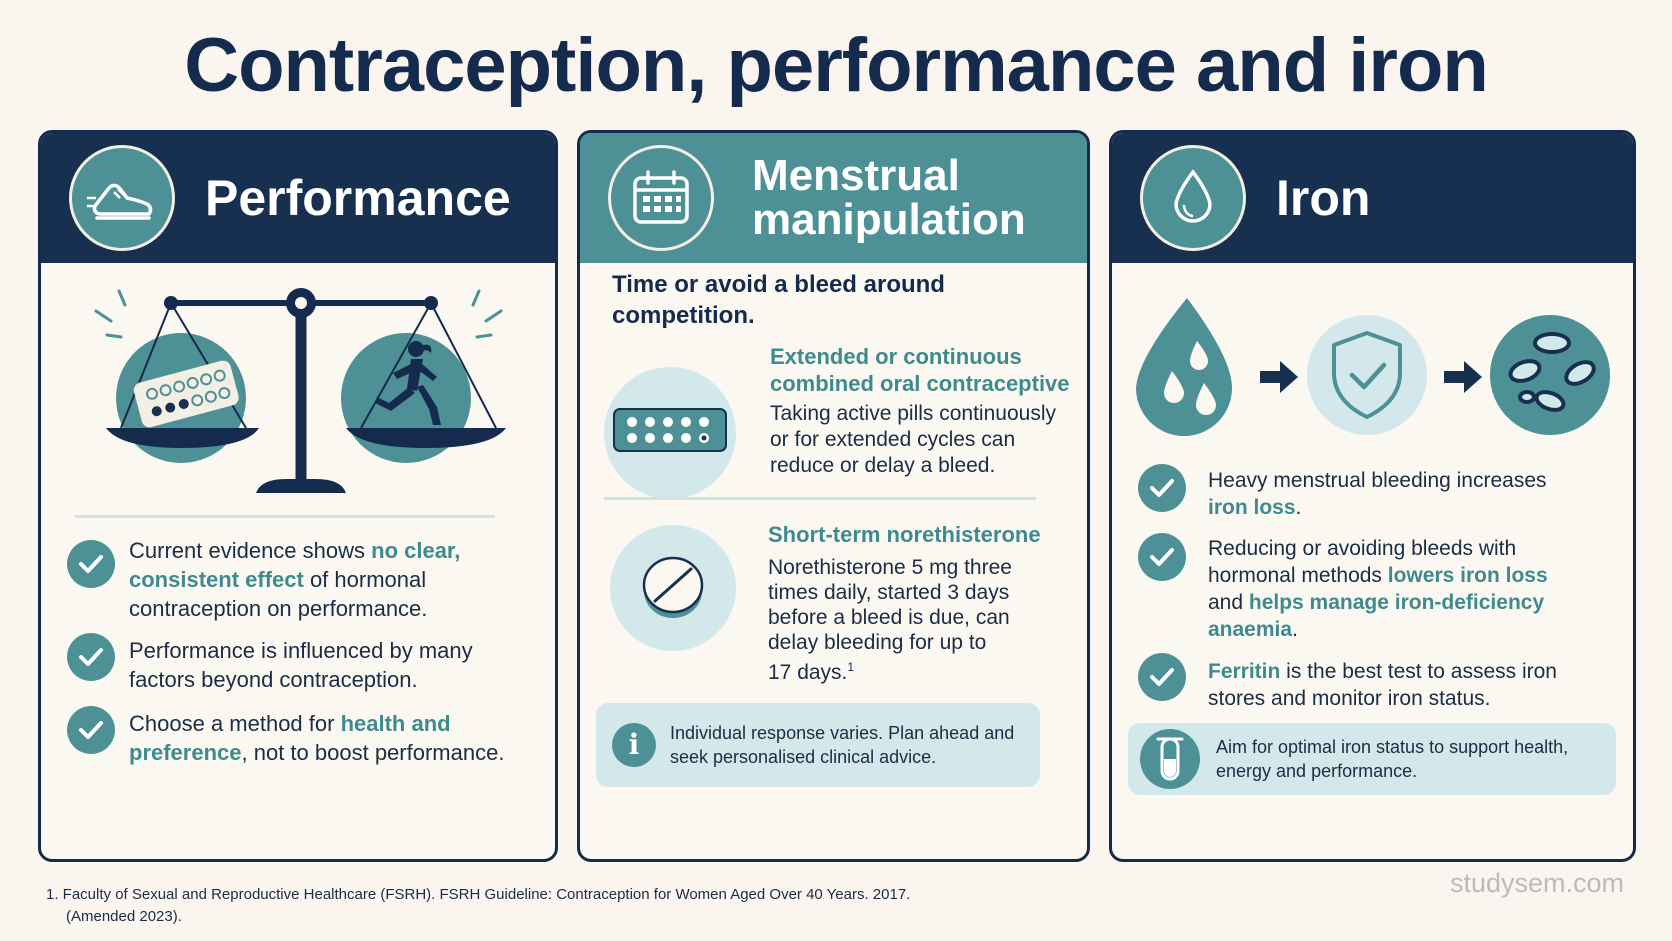  Describe the element at coordinates (358, 198) in the screenshot. I see `performance-title: Performance` at that location.